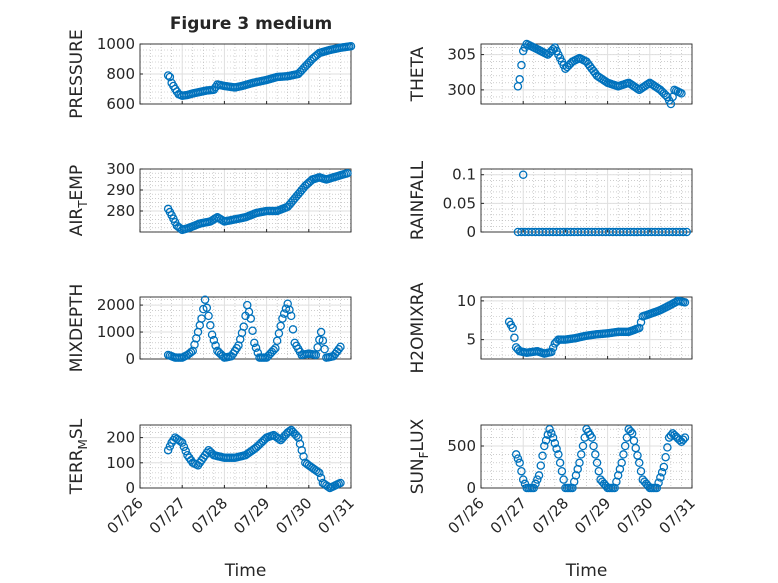 The image size is (778, 583). What do you see at coordinates (418, 74) in the screenshot?
I see `y-axis-label: THETA` at bounding box center [418, 74].